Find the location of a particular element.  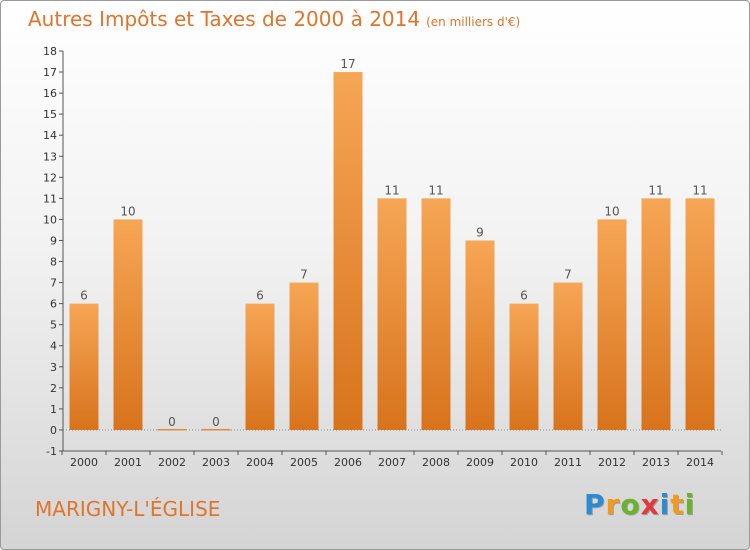

x-tick-label: 2008 is located at coordinates (436, 462).